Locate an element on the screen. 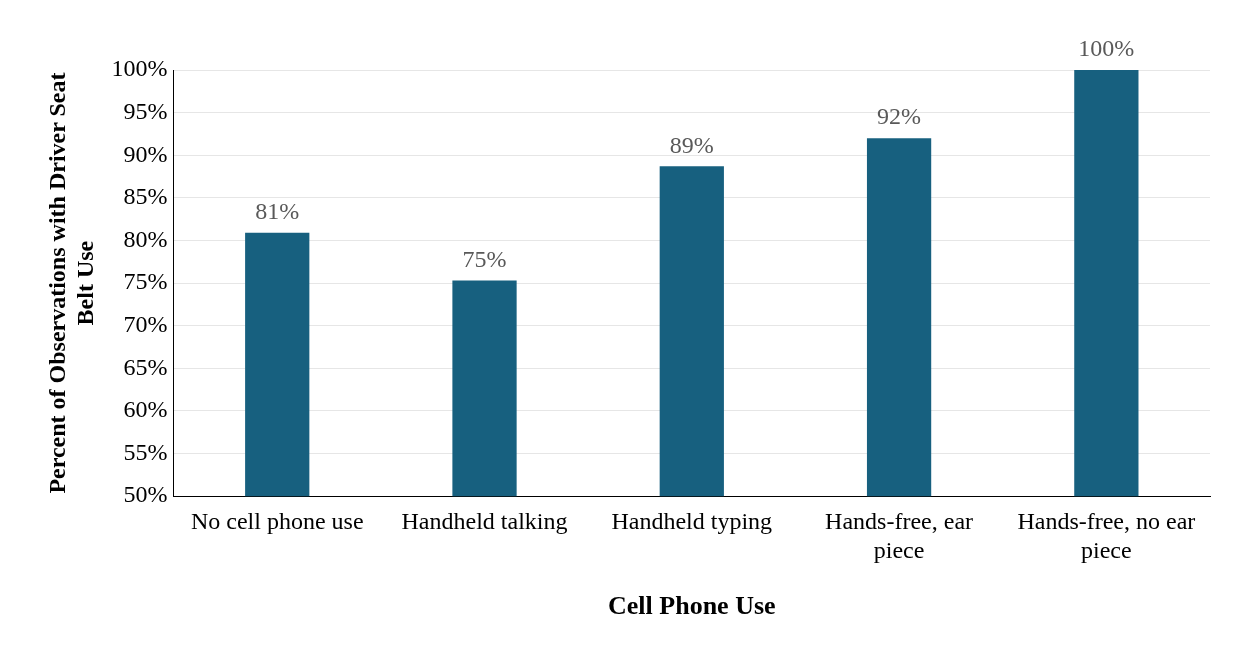 The width and height of the screenshot is (1238, 647). data-label: 89% is located at coordinates (691, 144).